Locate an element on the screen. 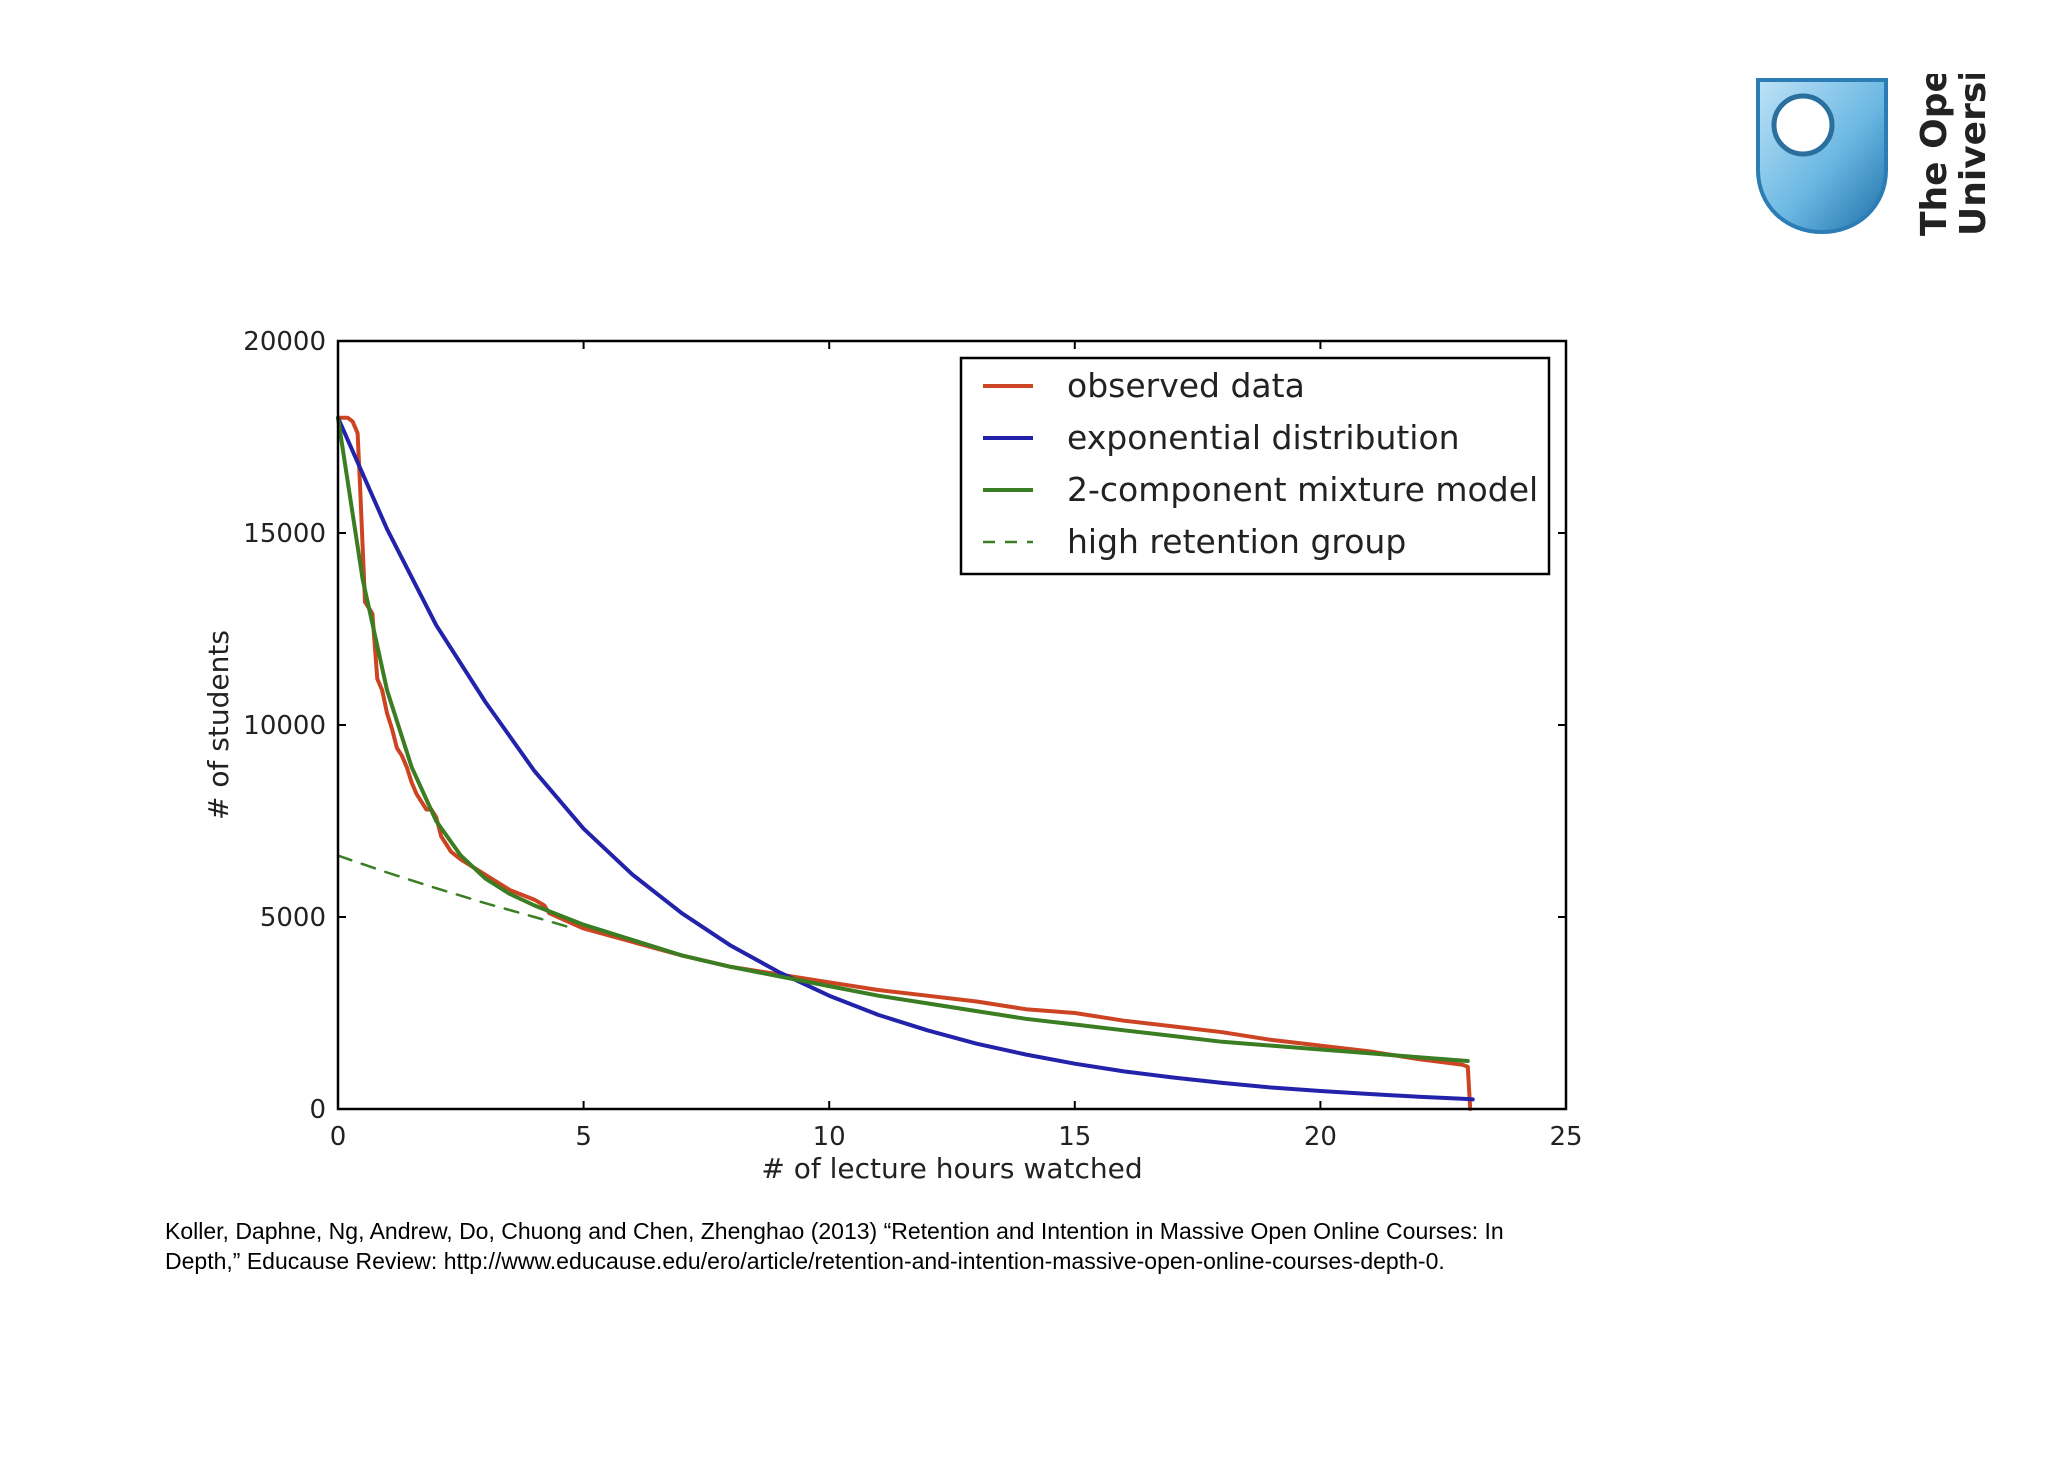 The height and width of the screenshot is (1479, 2048). x-axis-label: # of lecture hours watched is located at coordinates (951, 1168).